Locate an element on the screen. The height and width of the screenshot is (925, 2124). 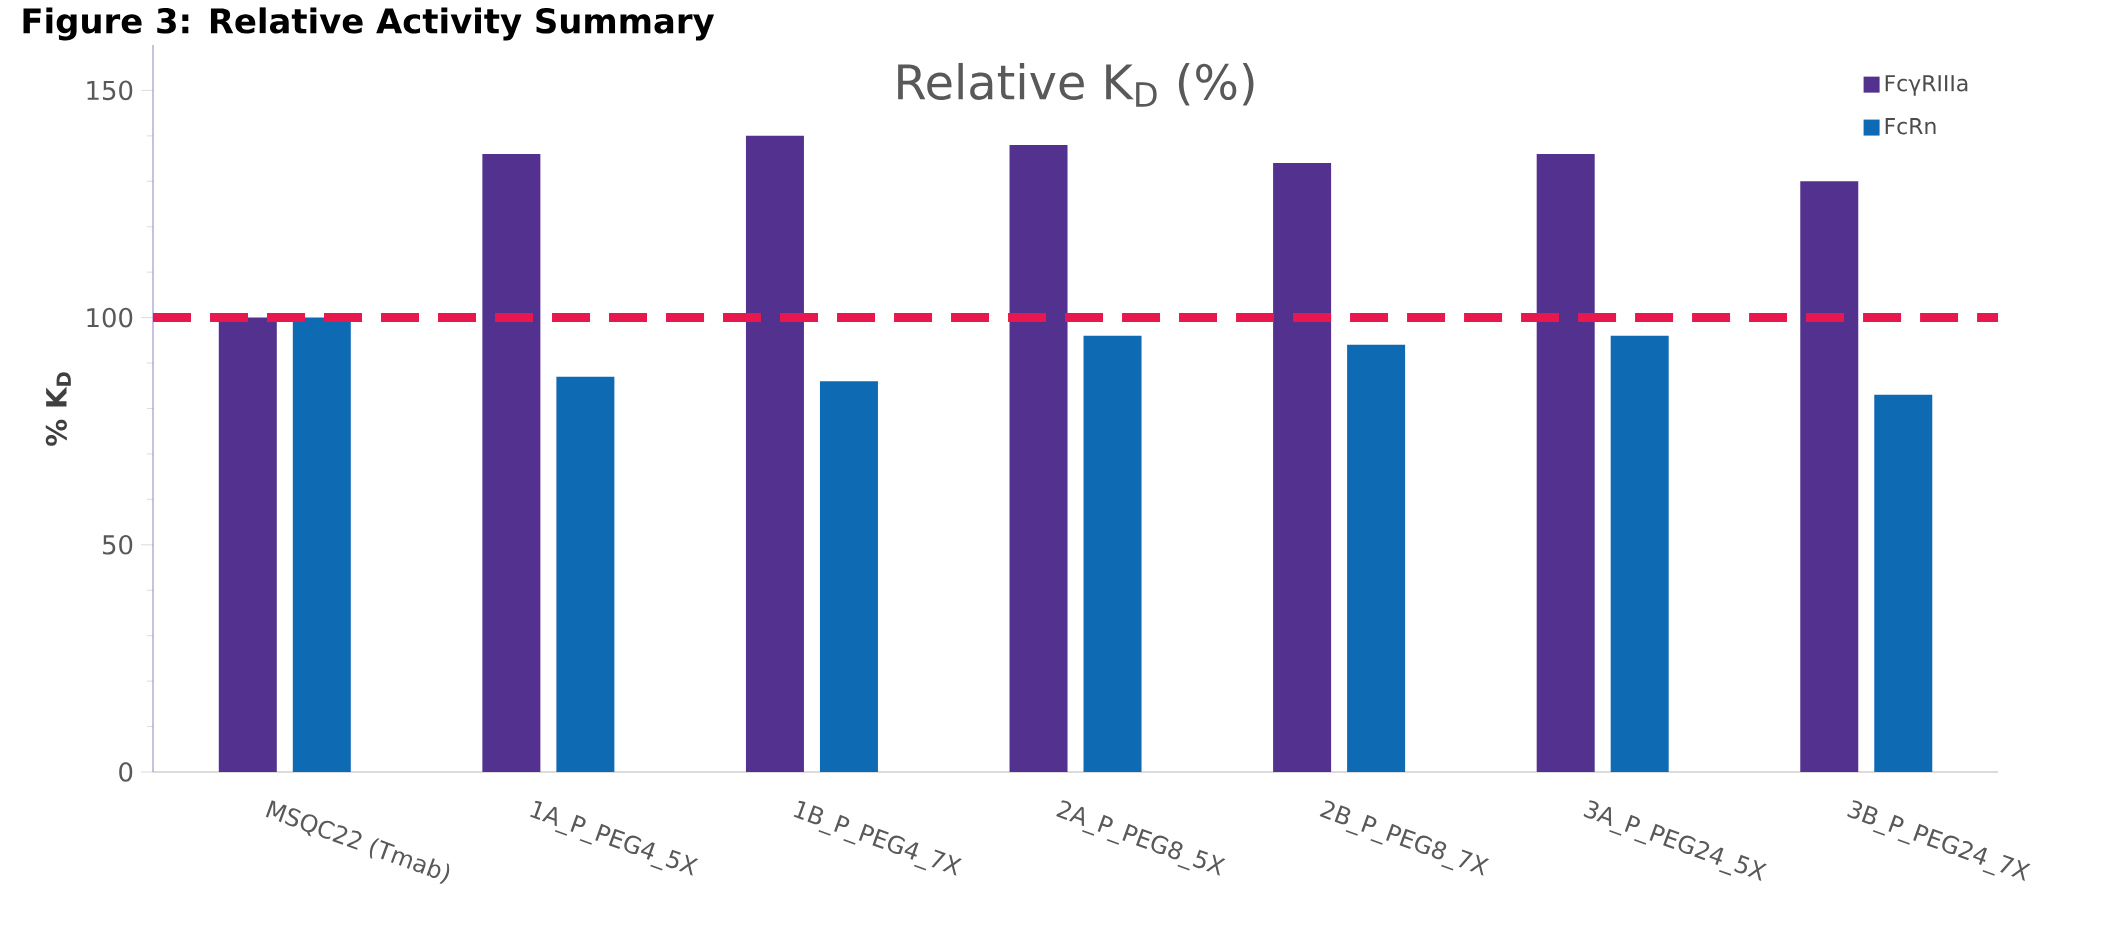
y-tick-label: 100 is located at coordinates (110, 317).